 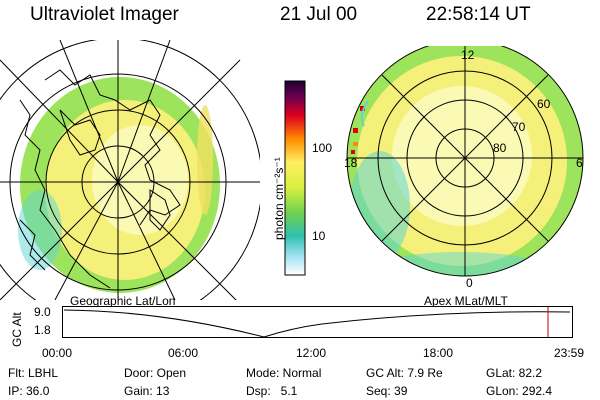 What do you see at coordinates (569, 353) in the screenshot?
I see `orbit-x-tick-4: 23:59` at bounding box center [569, 353].